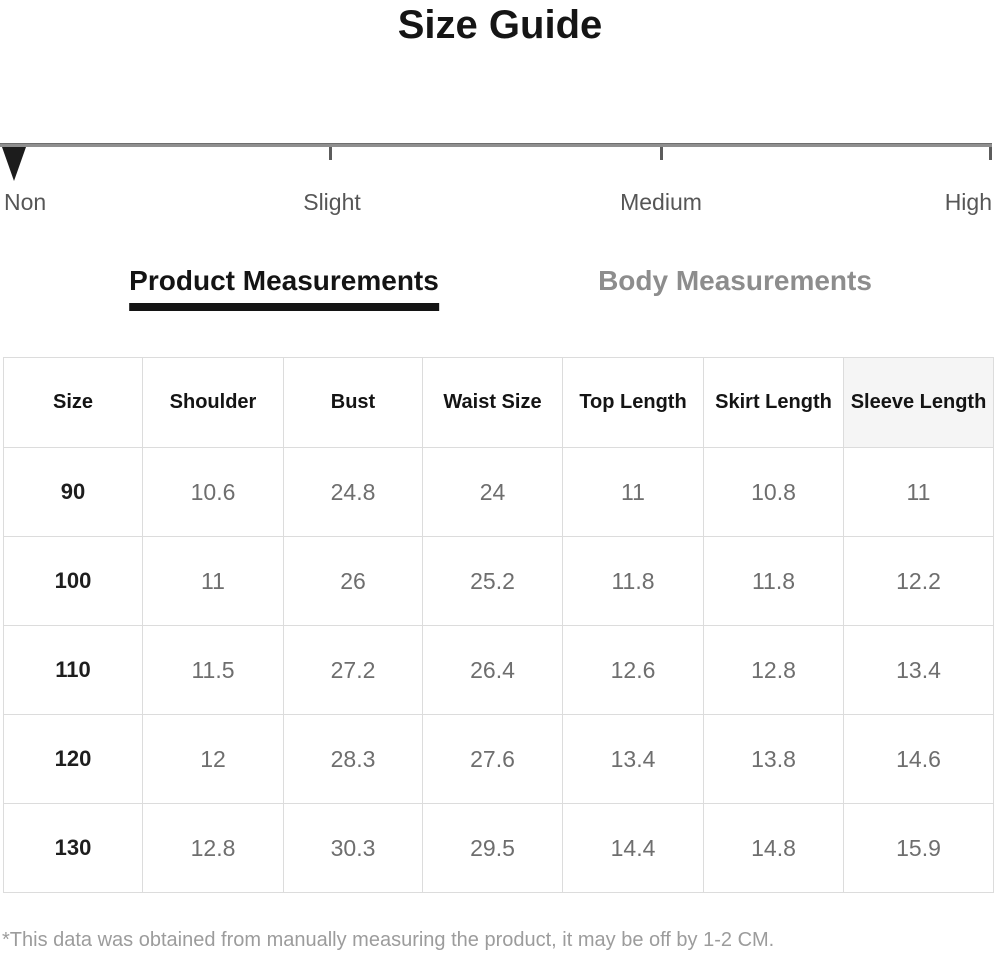 The width and height of the screenshot is (1000, 964). I want to click on scale-tick-slight, so click(330, 153).